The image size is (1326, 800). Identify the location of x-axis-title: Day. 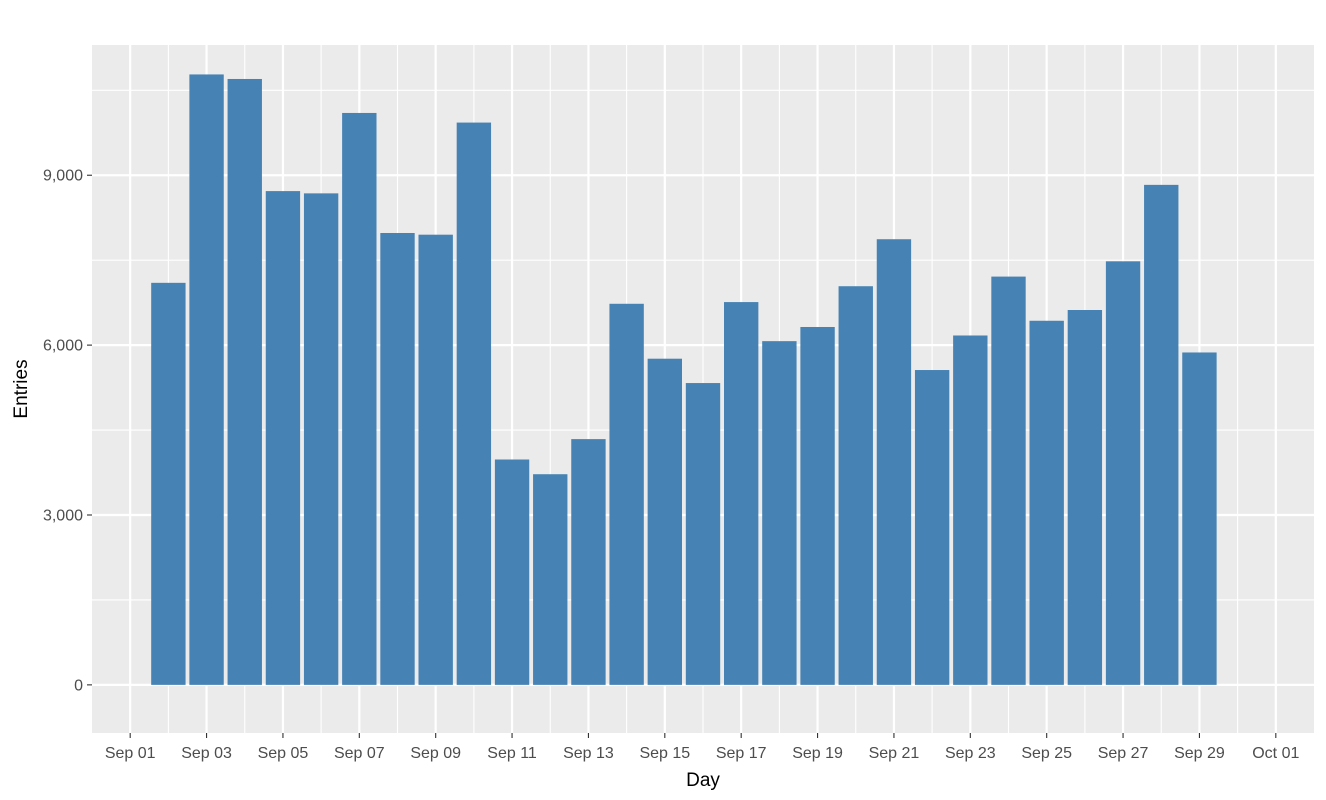
(703, 780).